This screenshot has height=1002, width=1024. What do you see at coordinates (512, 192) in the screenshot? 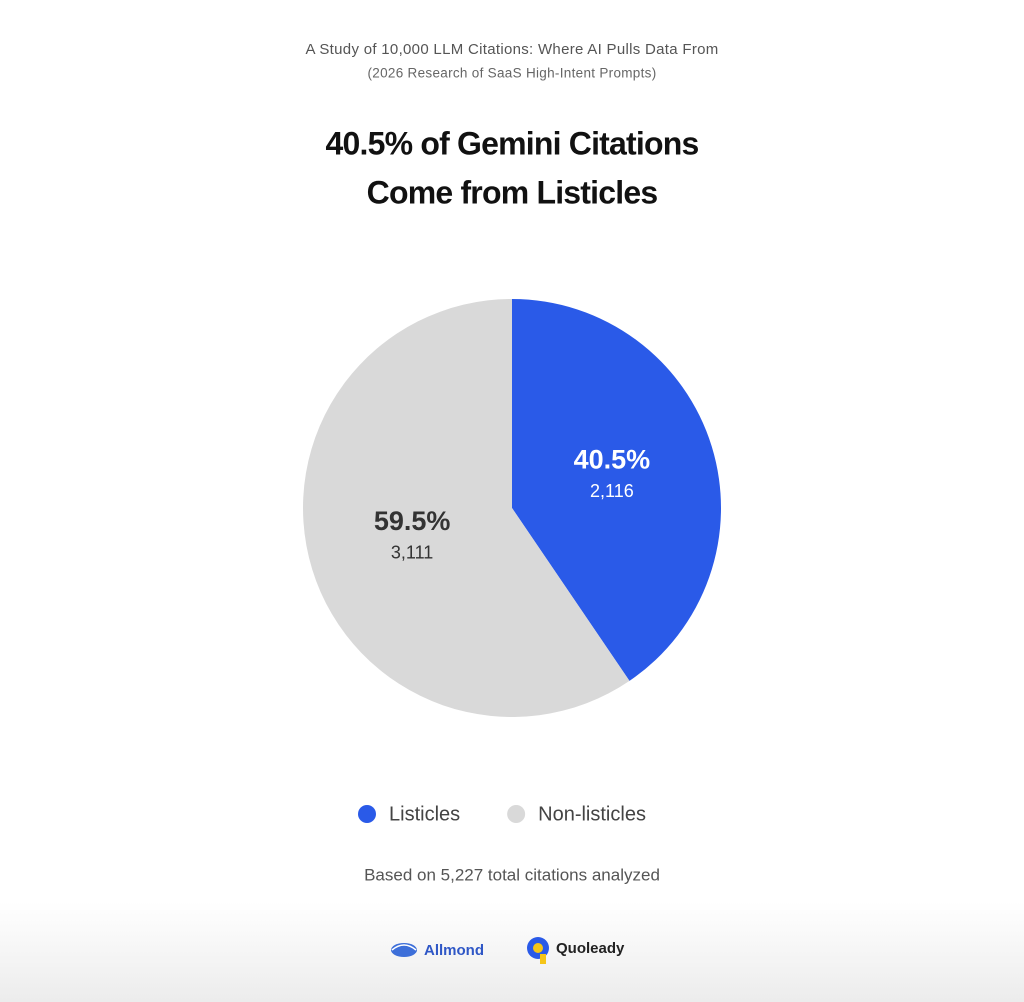
I see `chart-title: Come from Listicles` at bounding box center [512, 192].